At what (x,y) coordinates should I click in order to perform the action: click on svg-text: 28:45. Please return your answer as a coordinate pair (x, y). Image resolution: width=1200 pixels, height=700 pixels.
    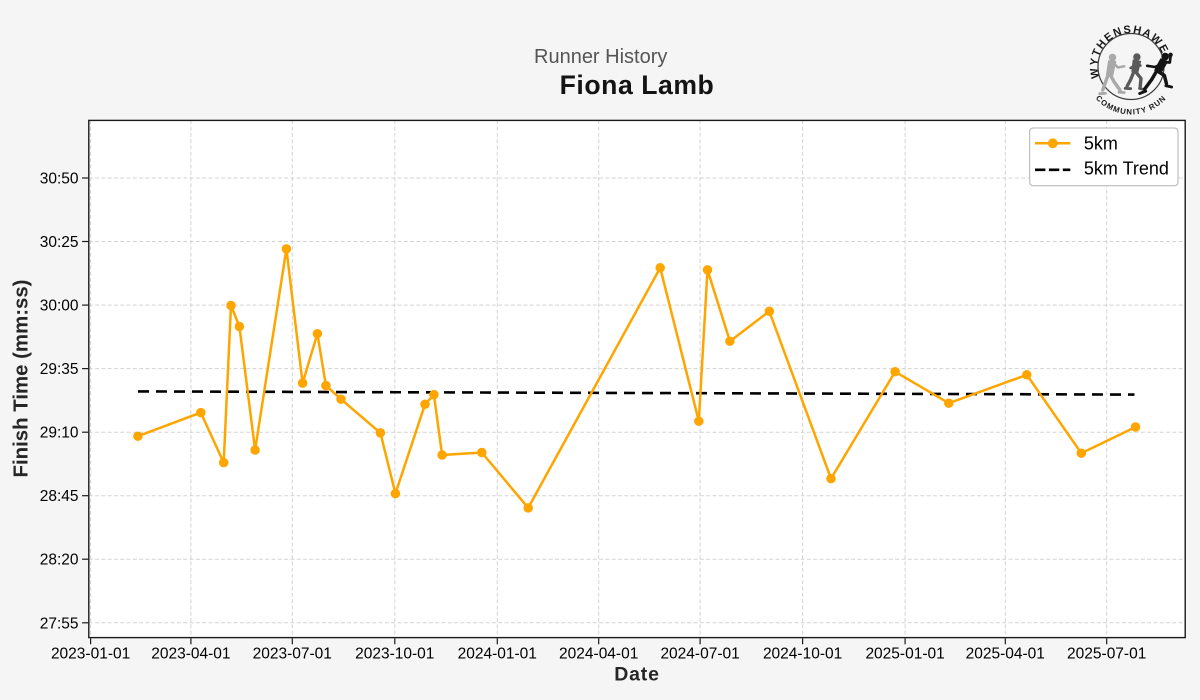
    Looking at the image, I should click on (59, 496).